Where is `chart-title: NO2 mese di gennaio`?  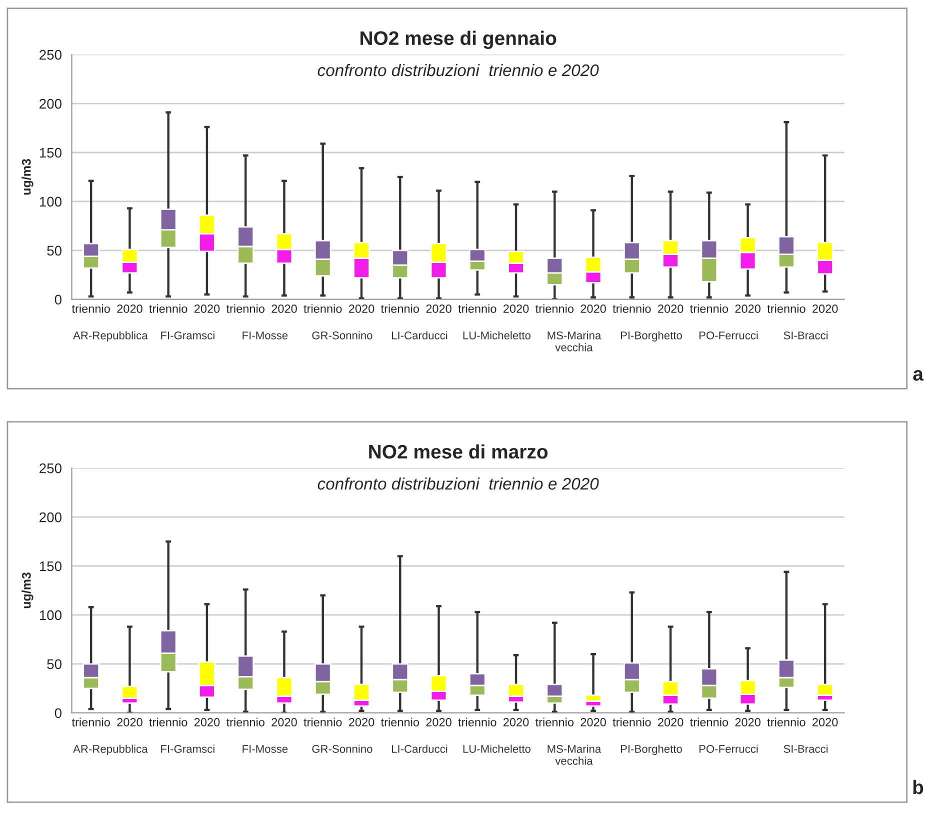
chart-title: NO2 mese di gennaio is located at coordinates (458, 39).